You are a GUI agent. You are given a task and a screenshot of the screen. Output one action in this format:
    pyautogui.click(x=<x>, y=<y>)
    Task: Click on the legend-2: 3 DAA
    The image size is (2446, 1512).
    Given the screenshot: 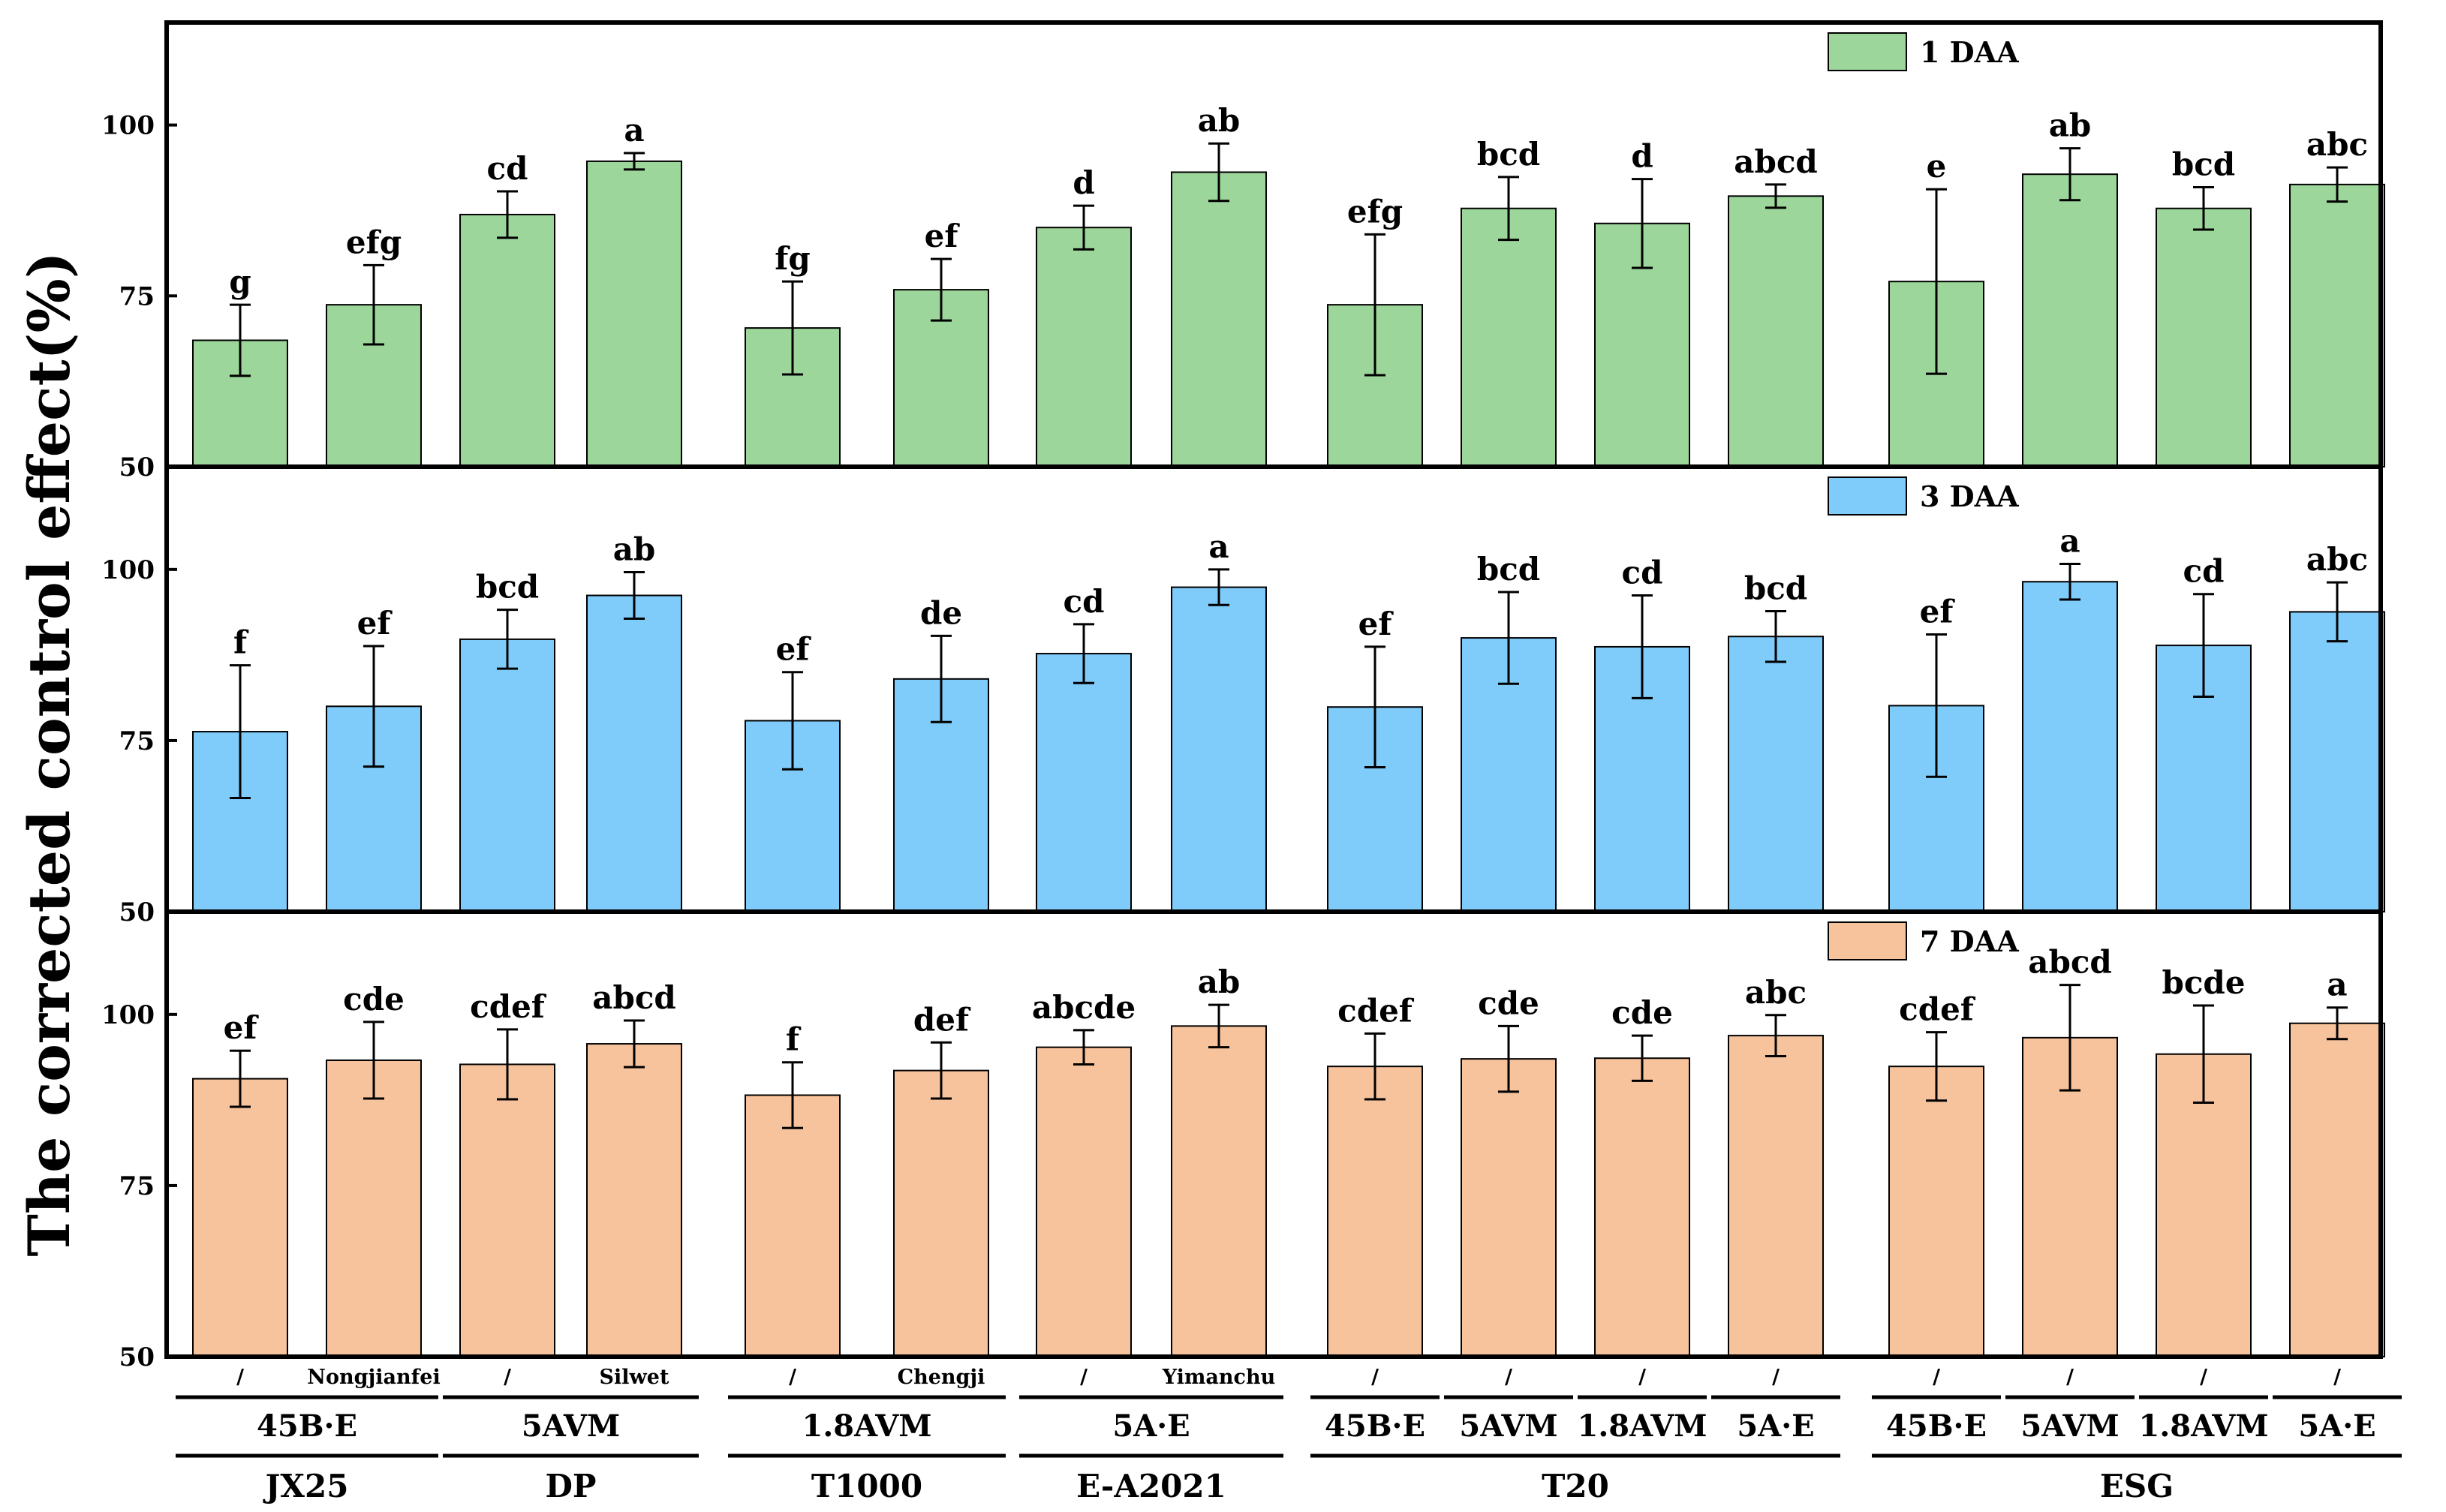 What is the action you would take?
    pyautogui.click(x=1923, y=496)
    